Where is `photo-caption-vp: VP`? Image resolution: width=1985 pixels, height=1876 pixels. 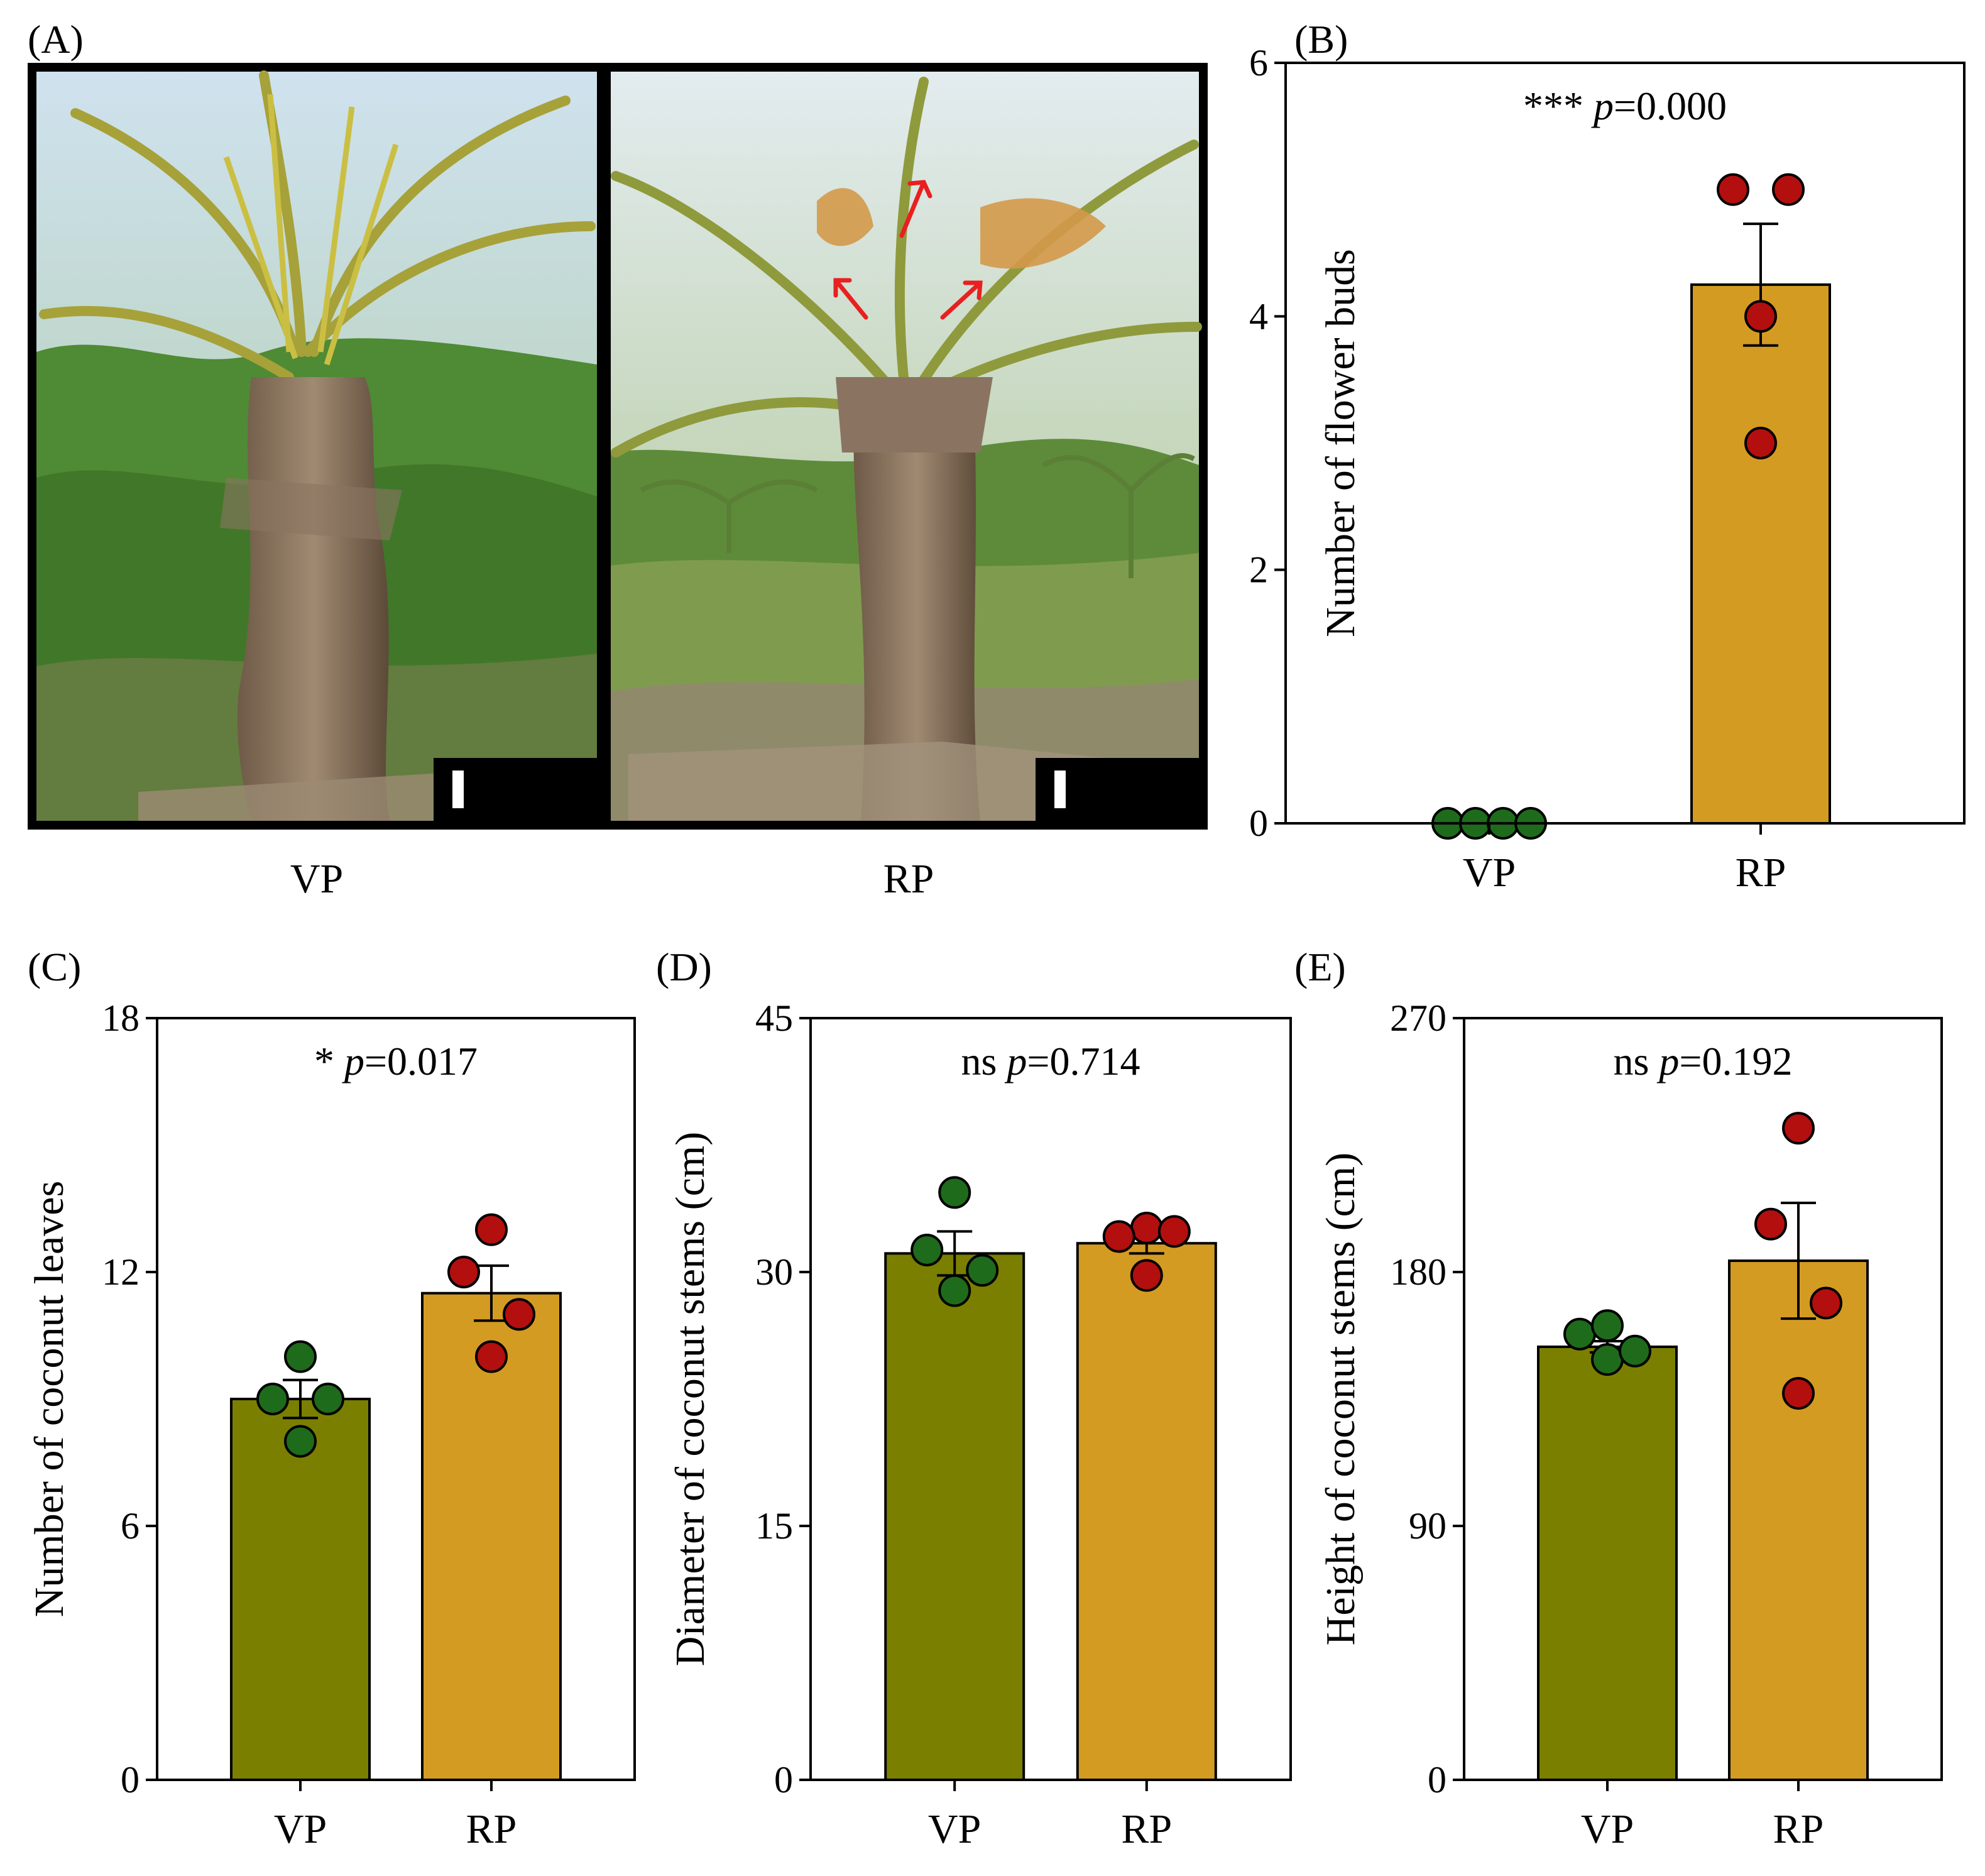 photo-caption-vp: VP is located at coordinates (316, 879).